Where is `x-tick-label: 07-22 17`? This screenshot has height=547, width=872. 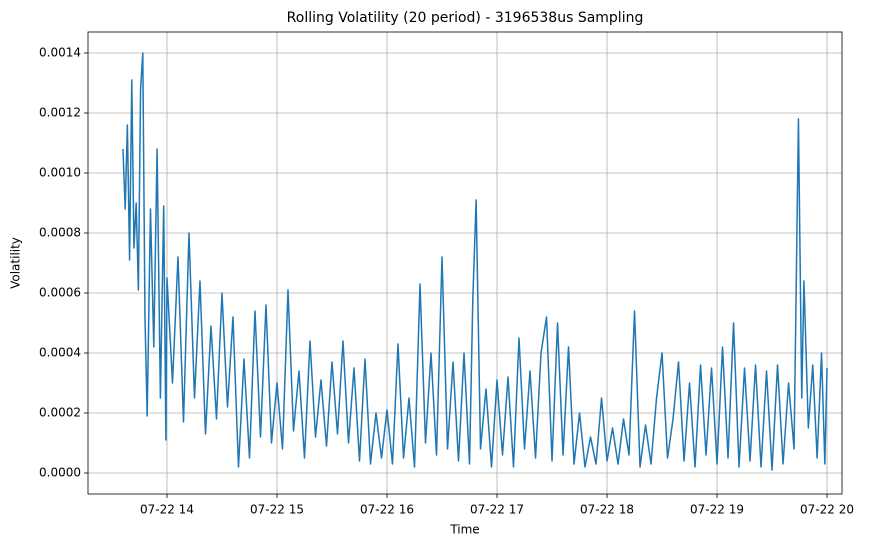
x-tick-label: 07-22 17 is located at coordinates (497, 510).